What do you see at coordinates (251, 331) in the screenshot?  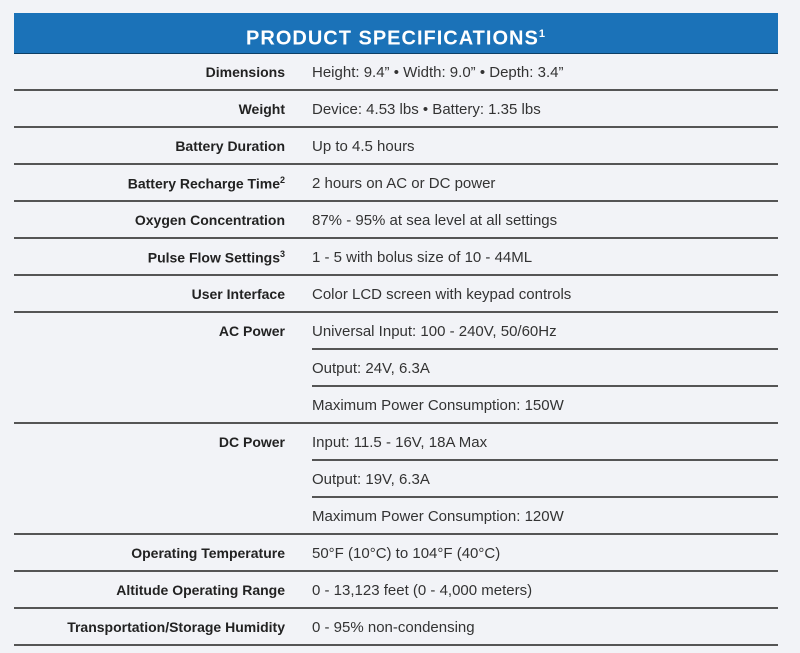 I see `spec-label-text: AC Power` at bounding box center [251, 331].